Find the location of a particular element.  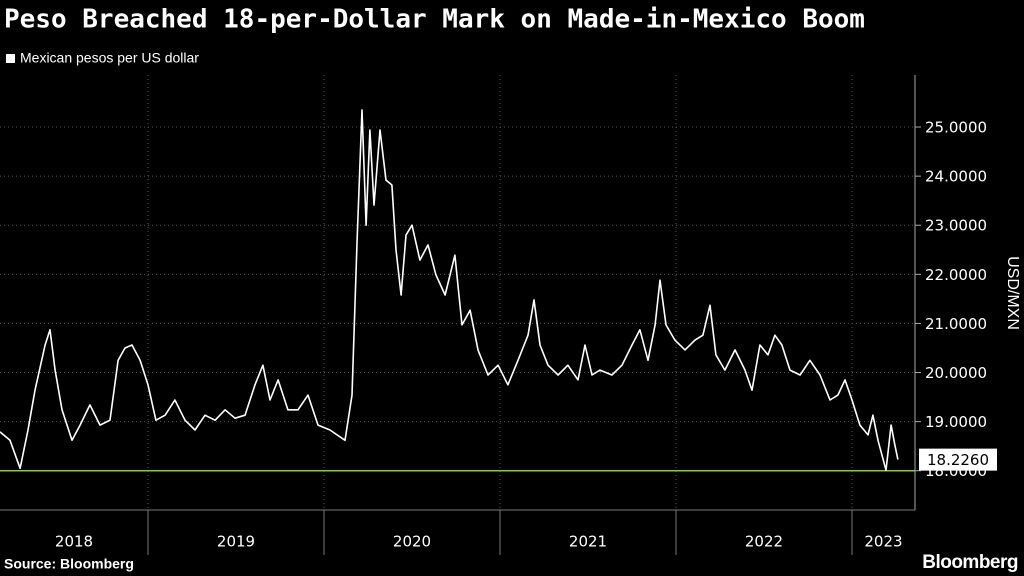

brand: Bloomberg is located at coordinates (970, 562).